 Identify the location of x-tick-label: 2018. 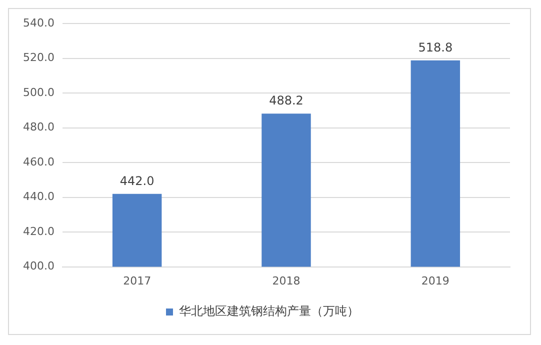
(286, 281).